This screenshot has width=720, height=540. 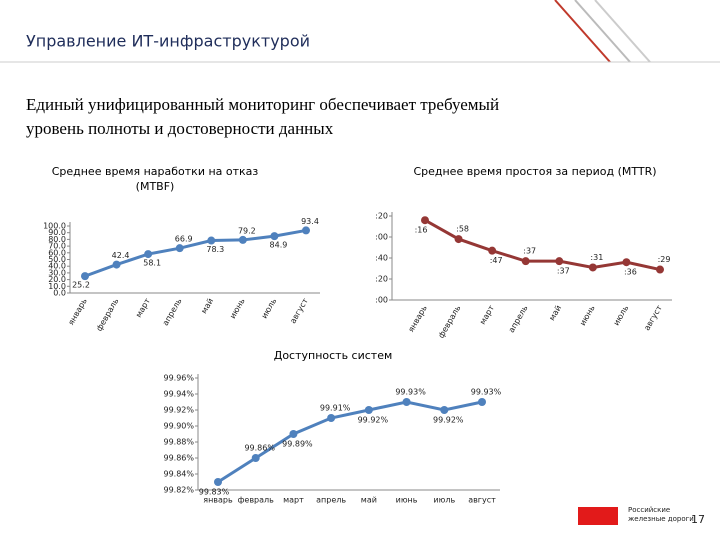 What do you see at coordinates (598, 516) in the screenshot?
I see `logo-mark` at bounding box center [598, 516].